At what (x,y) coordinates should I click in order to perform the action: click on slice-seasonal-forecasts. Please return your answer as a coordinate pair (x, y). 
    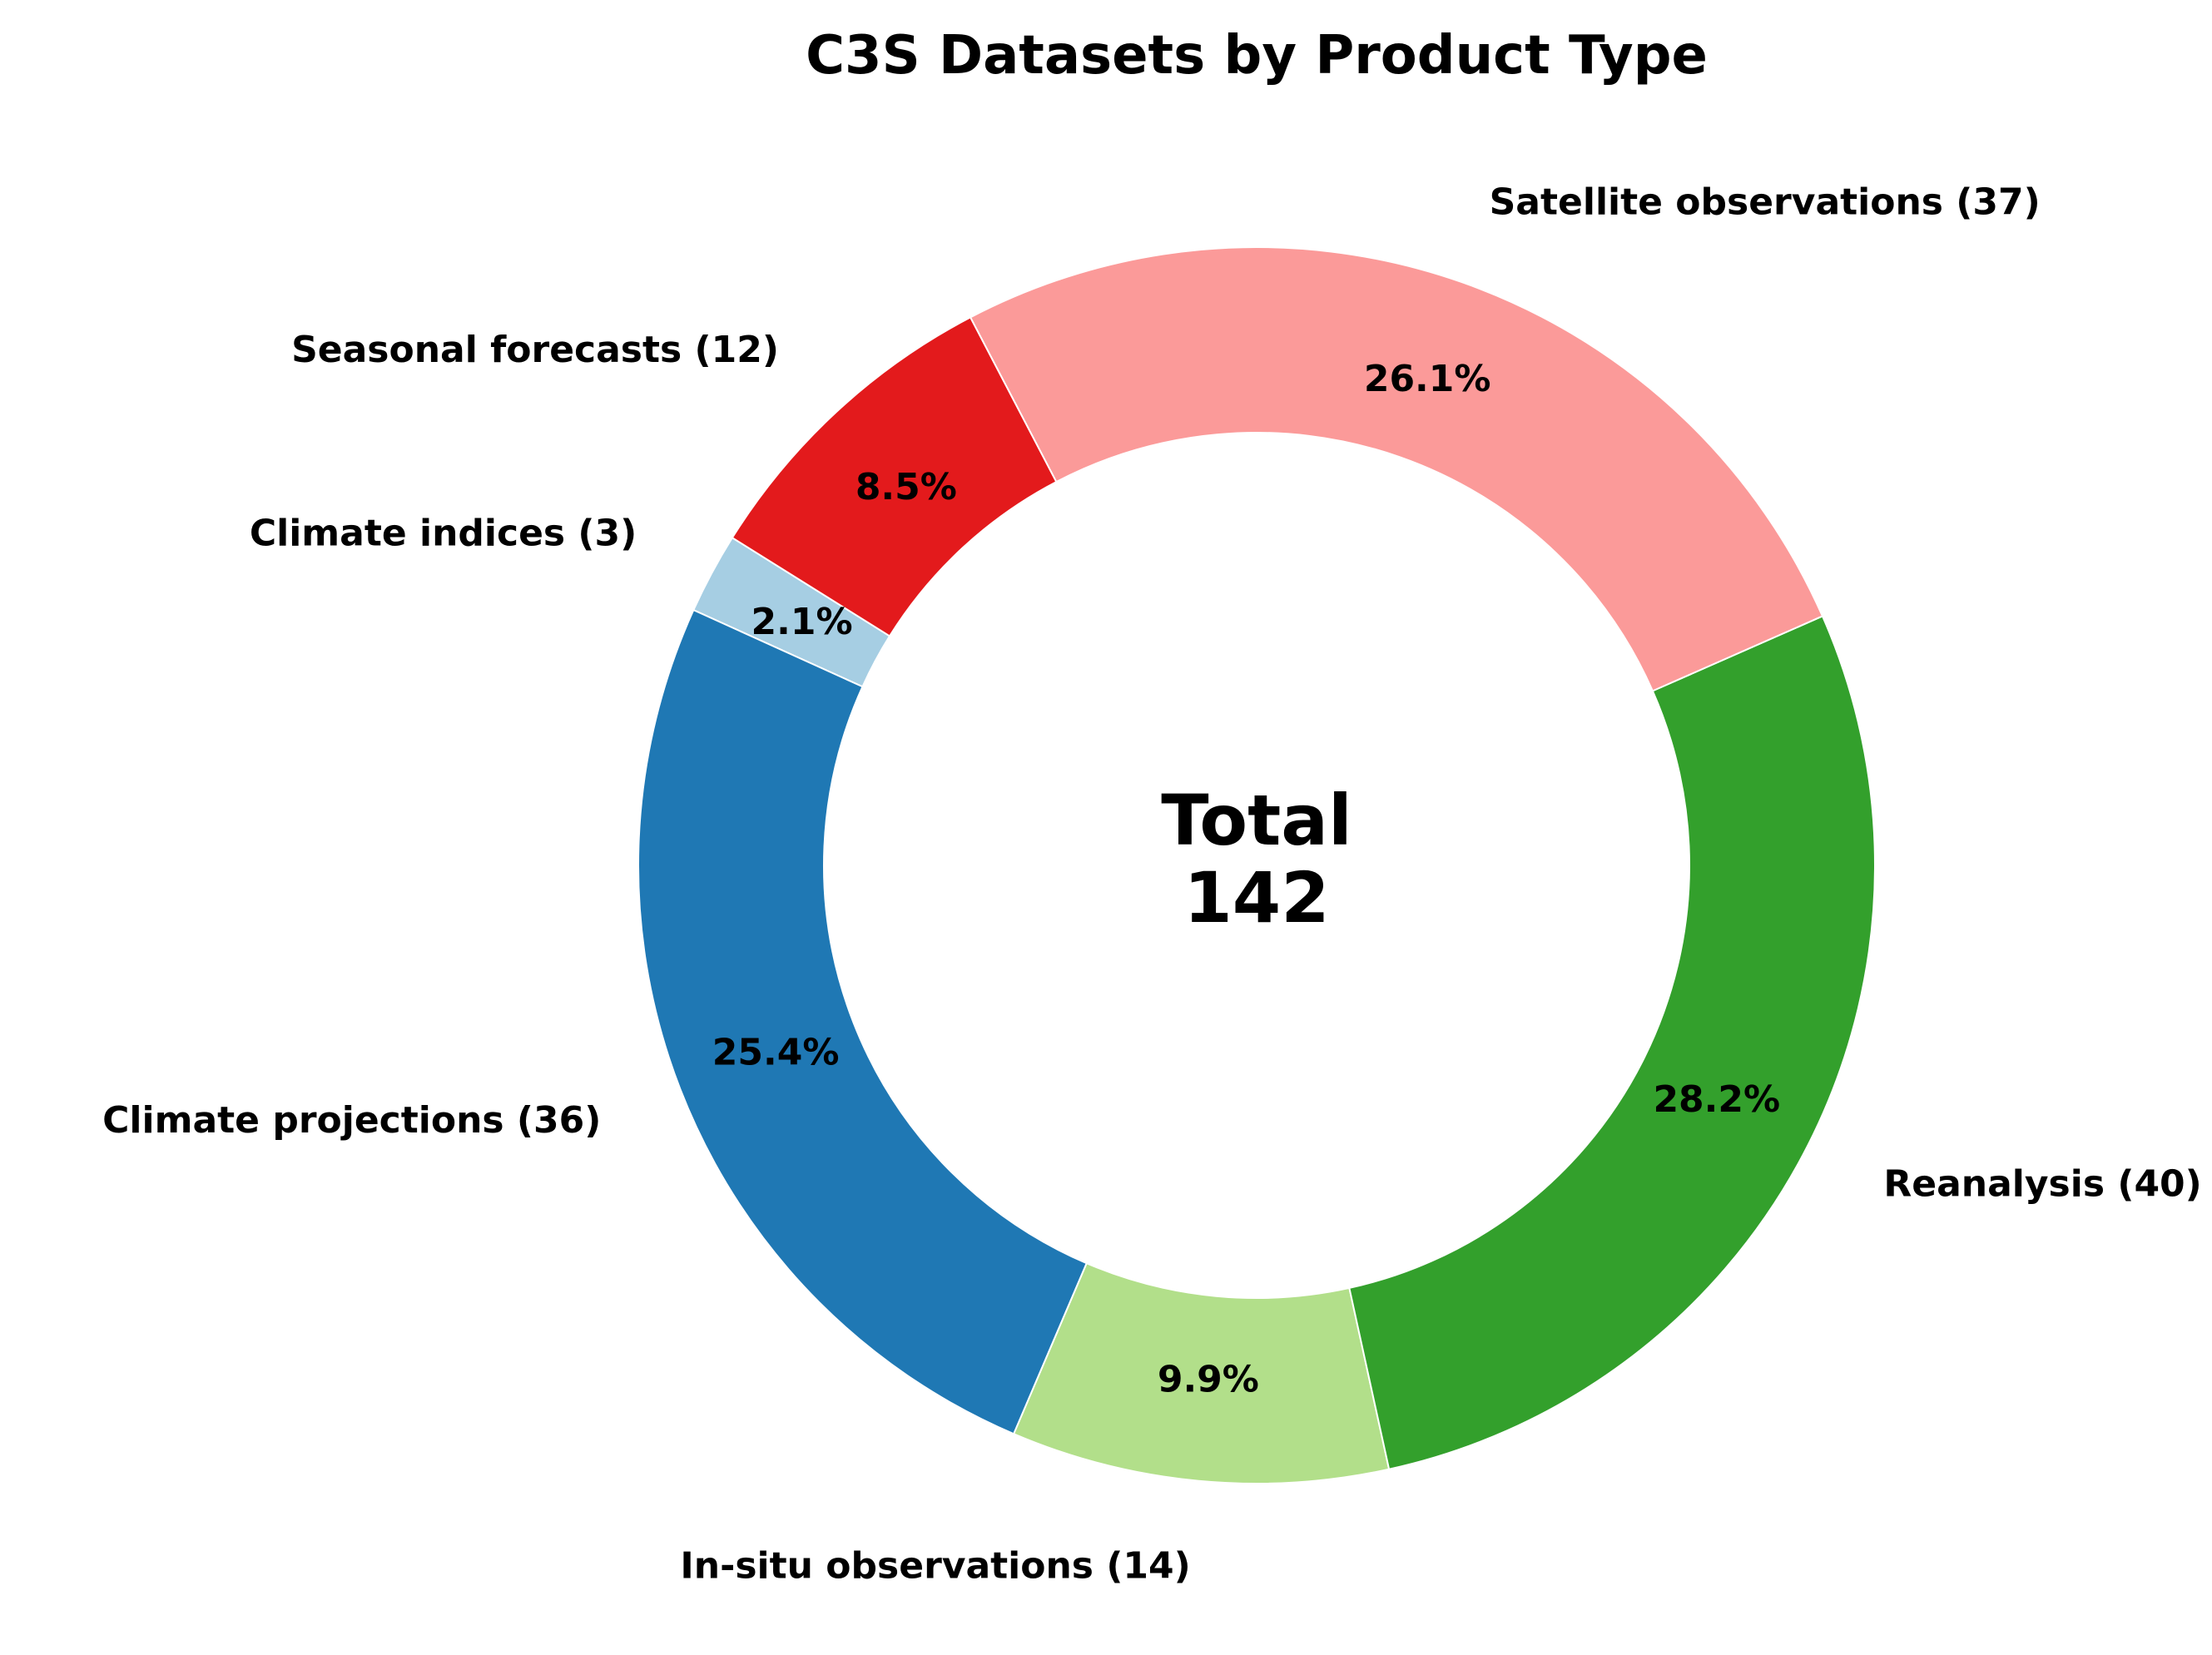
    Looking at the image, I should click on (895, 476).